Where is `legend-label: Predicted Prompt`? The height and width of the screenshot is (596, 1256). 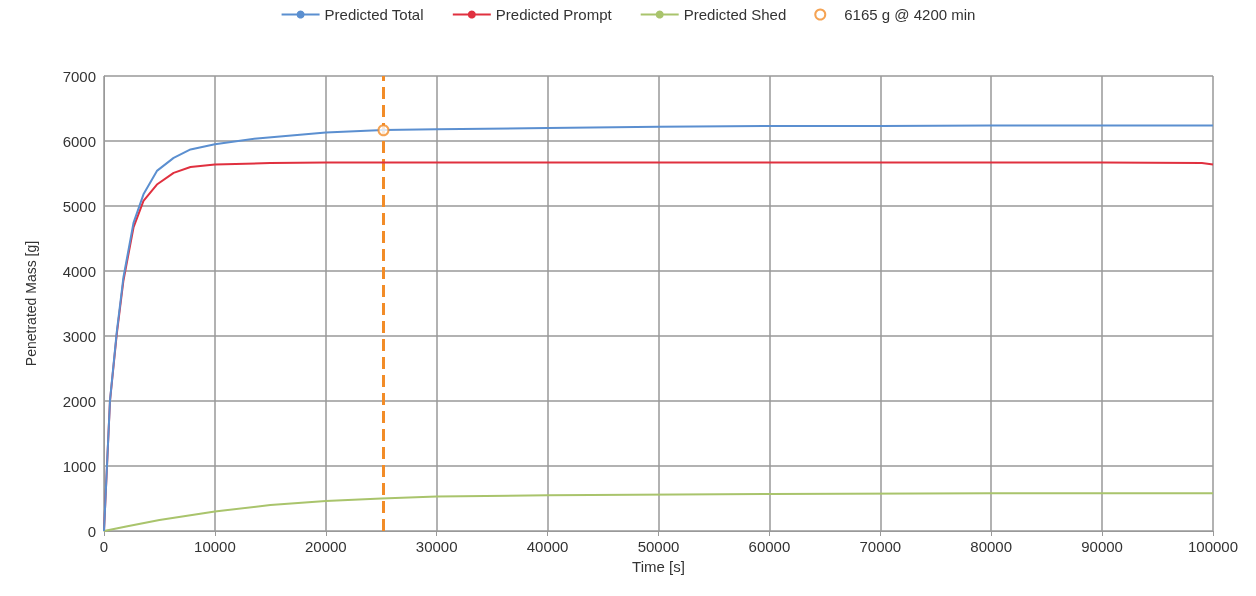
legend-label: Predicted Prompt is located at coordinates (554, 14).